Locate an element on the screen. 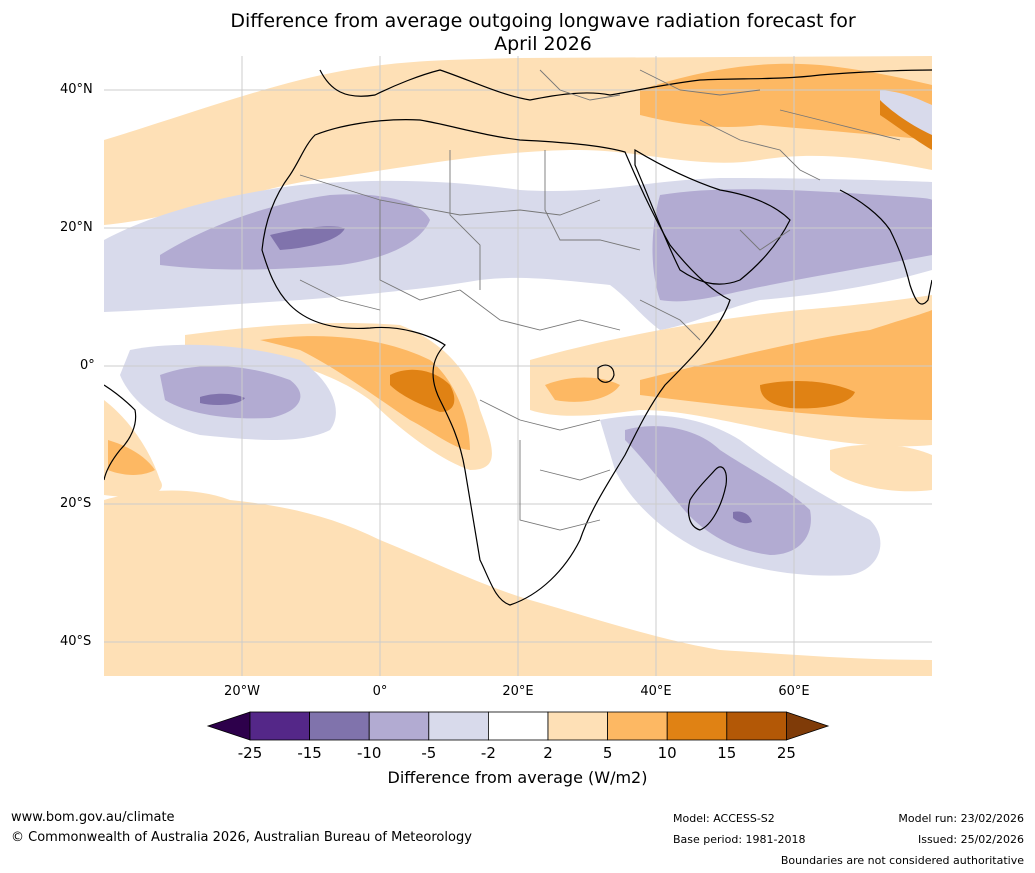  issued-date: Issued: 25/02/2026 is located at coordinates (970, 839).